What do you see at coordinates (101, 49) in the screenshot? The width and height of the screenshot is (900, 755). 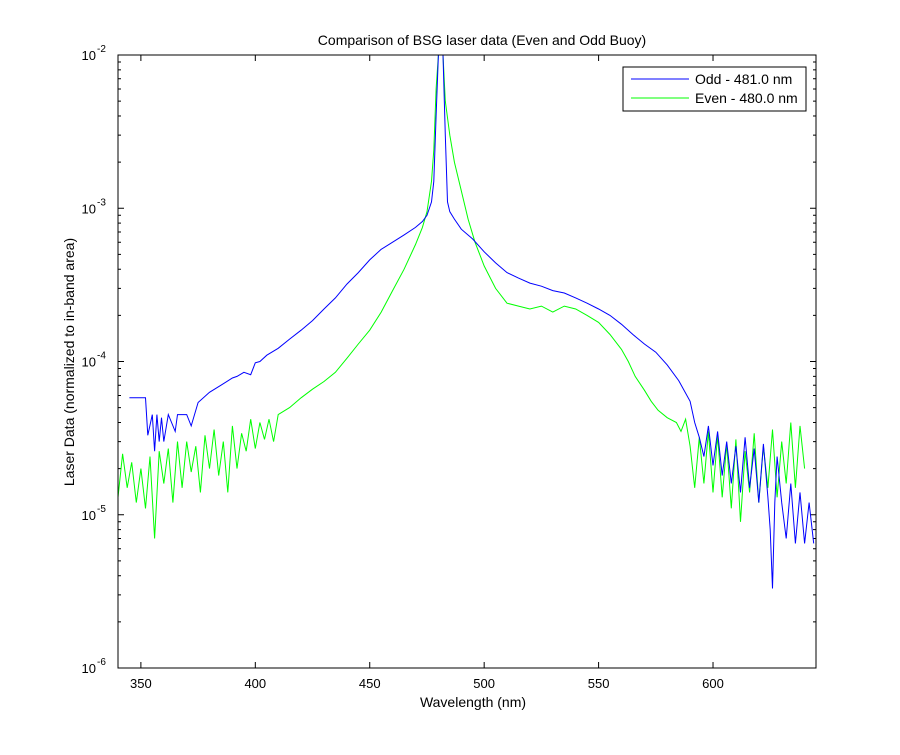 I see `y-tick-exponent: -2` at bounding box center [101, 49].